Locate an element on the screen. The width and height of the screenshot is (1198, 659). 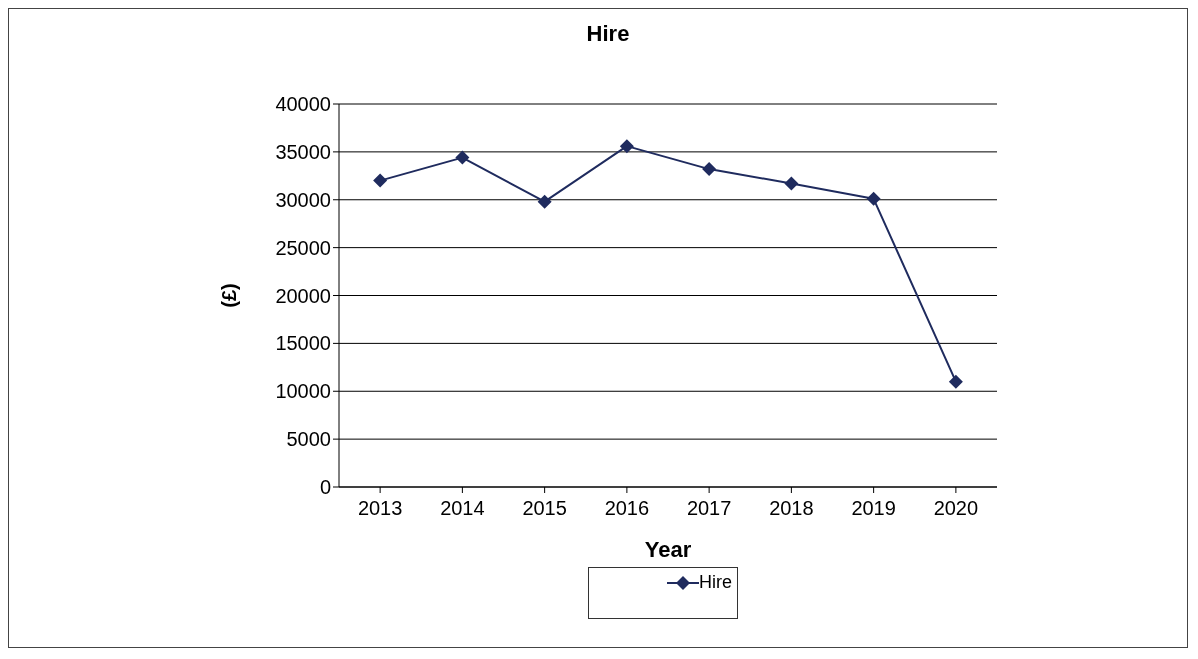
x-tick-label: 2014 is located at coordinates (462, 508).